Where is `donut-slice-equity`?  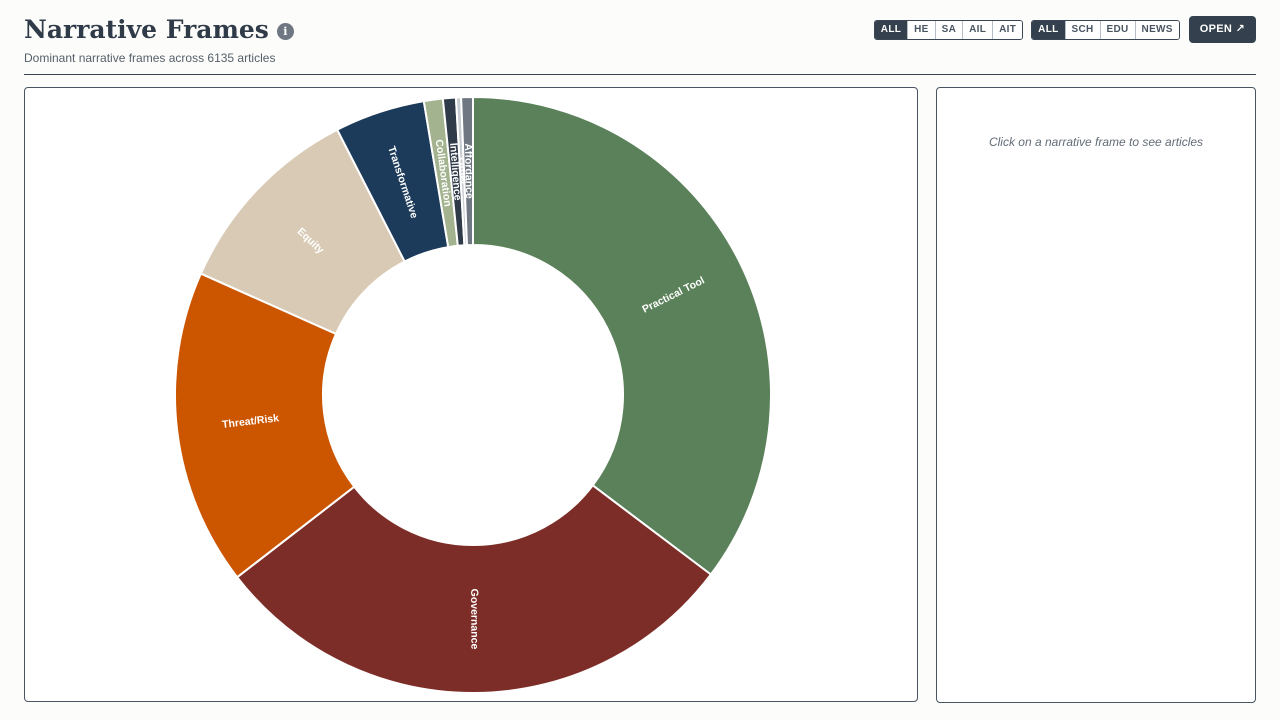 donut-slice-equity is located at coordinates (302, 232).